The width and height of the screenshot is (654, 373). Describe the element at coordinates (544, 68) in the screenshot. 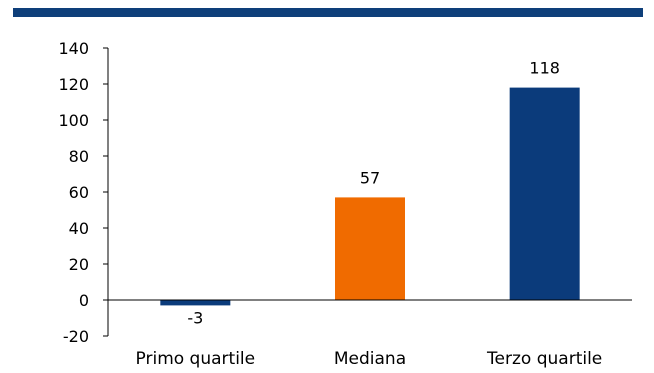

I see `data-label: 118` at that location.